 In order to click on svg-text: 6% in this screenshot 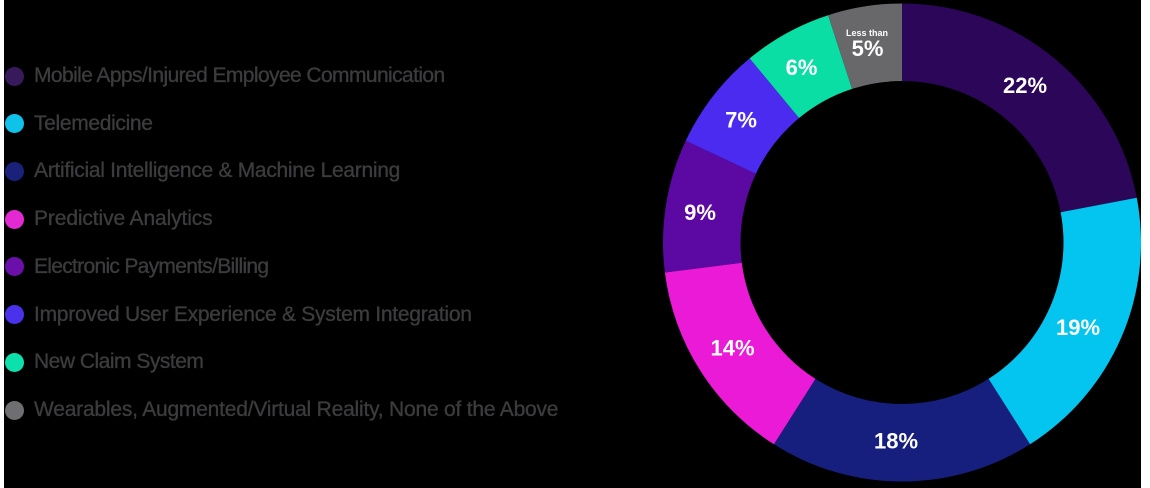, I will do `click(802, 67)`.